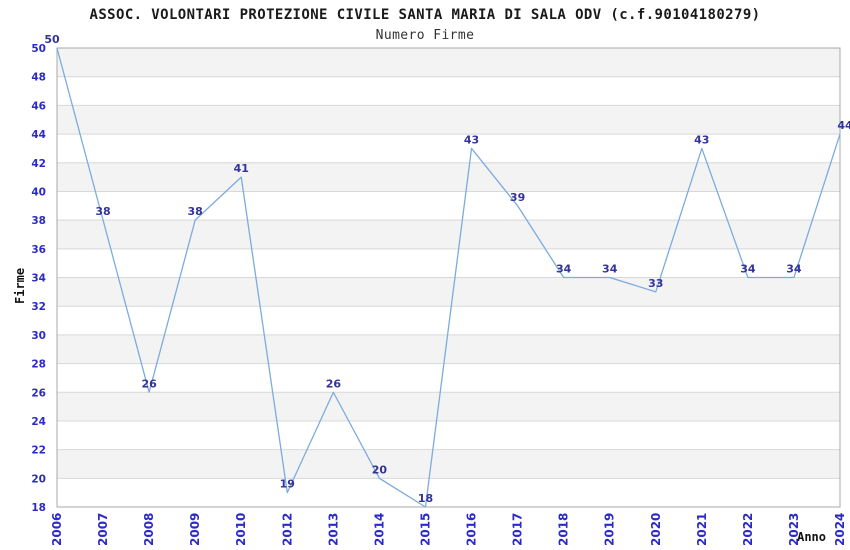 This screenshot has height=550, width=850. Describe the element at coordinates (840, 529) in the screenshot. I see `x-tick-label: 2024` at that location.